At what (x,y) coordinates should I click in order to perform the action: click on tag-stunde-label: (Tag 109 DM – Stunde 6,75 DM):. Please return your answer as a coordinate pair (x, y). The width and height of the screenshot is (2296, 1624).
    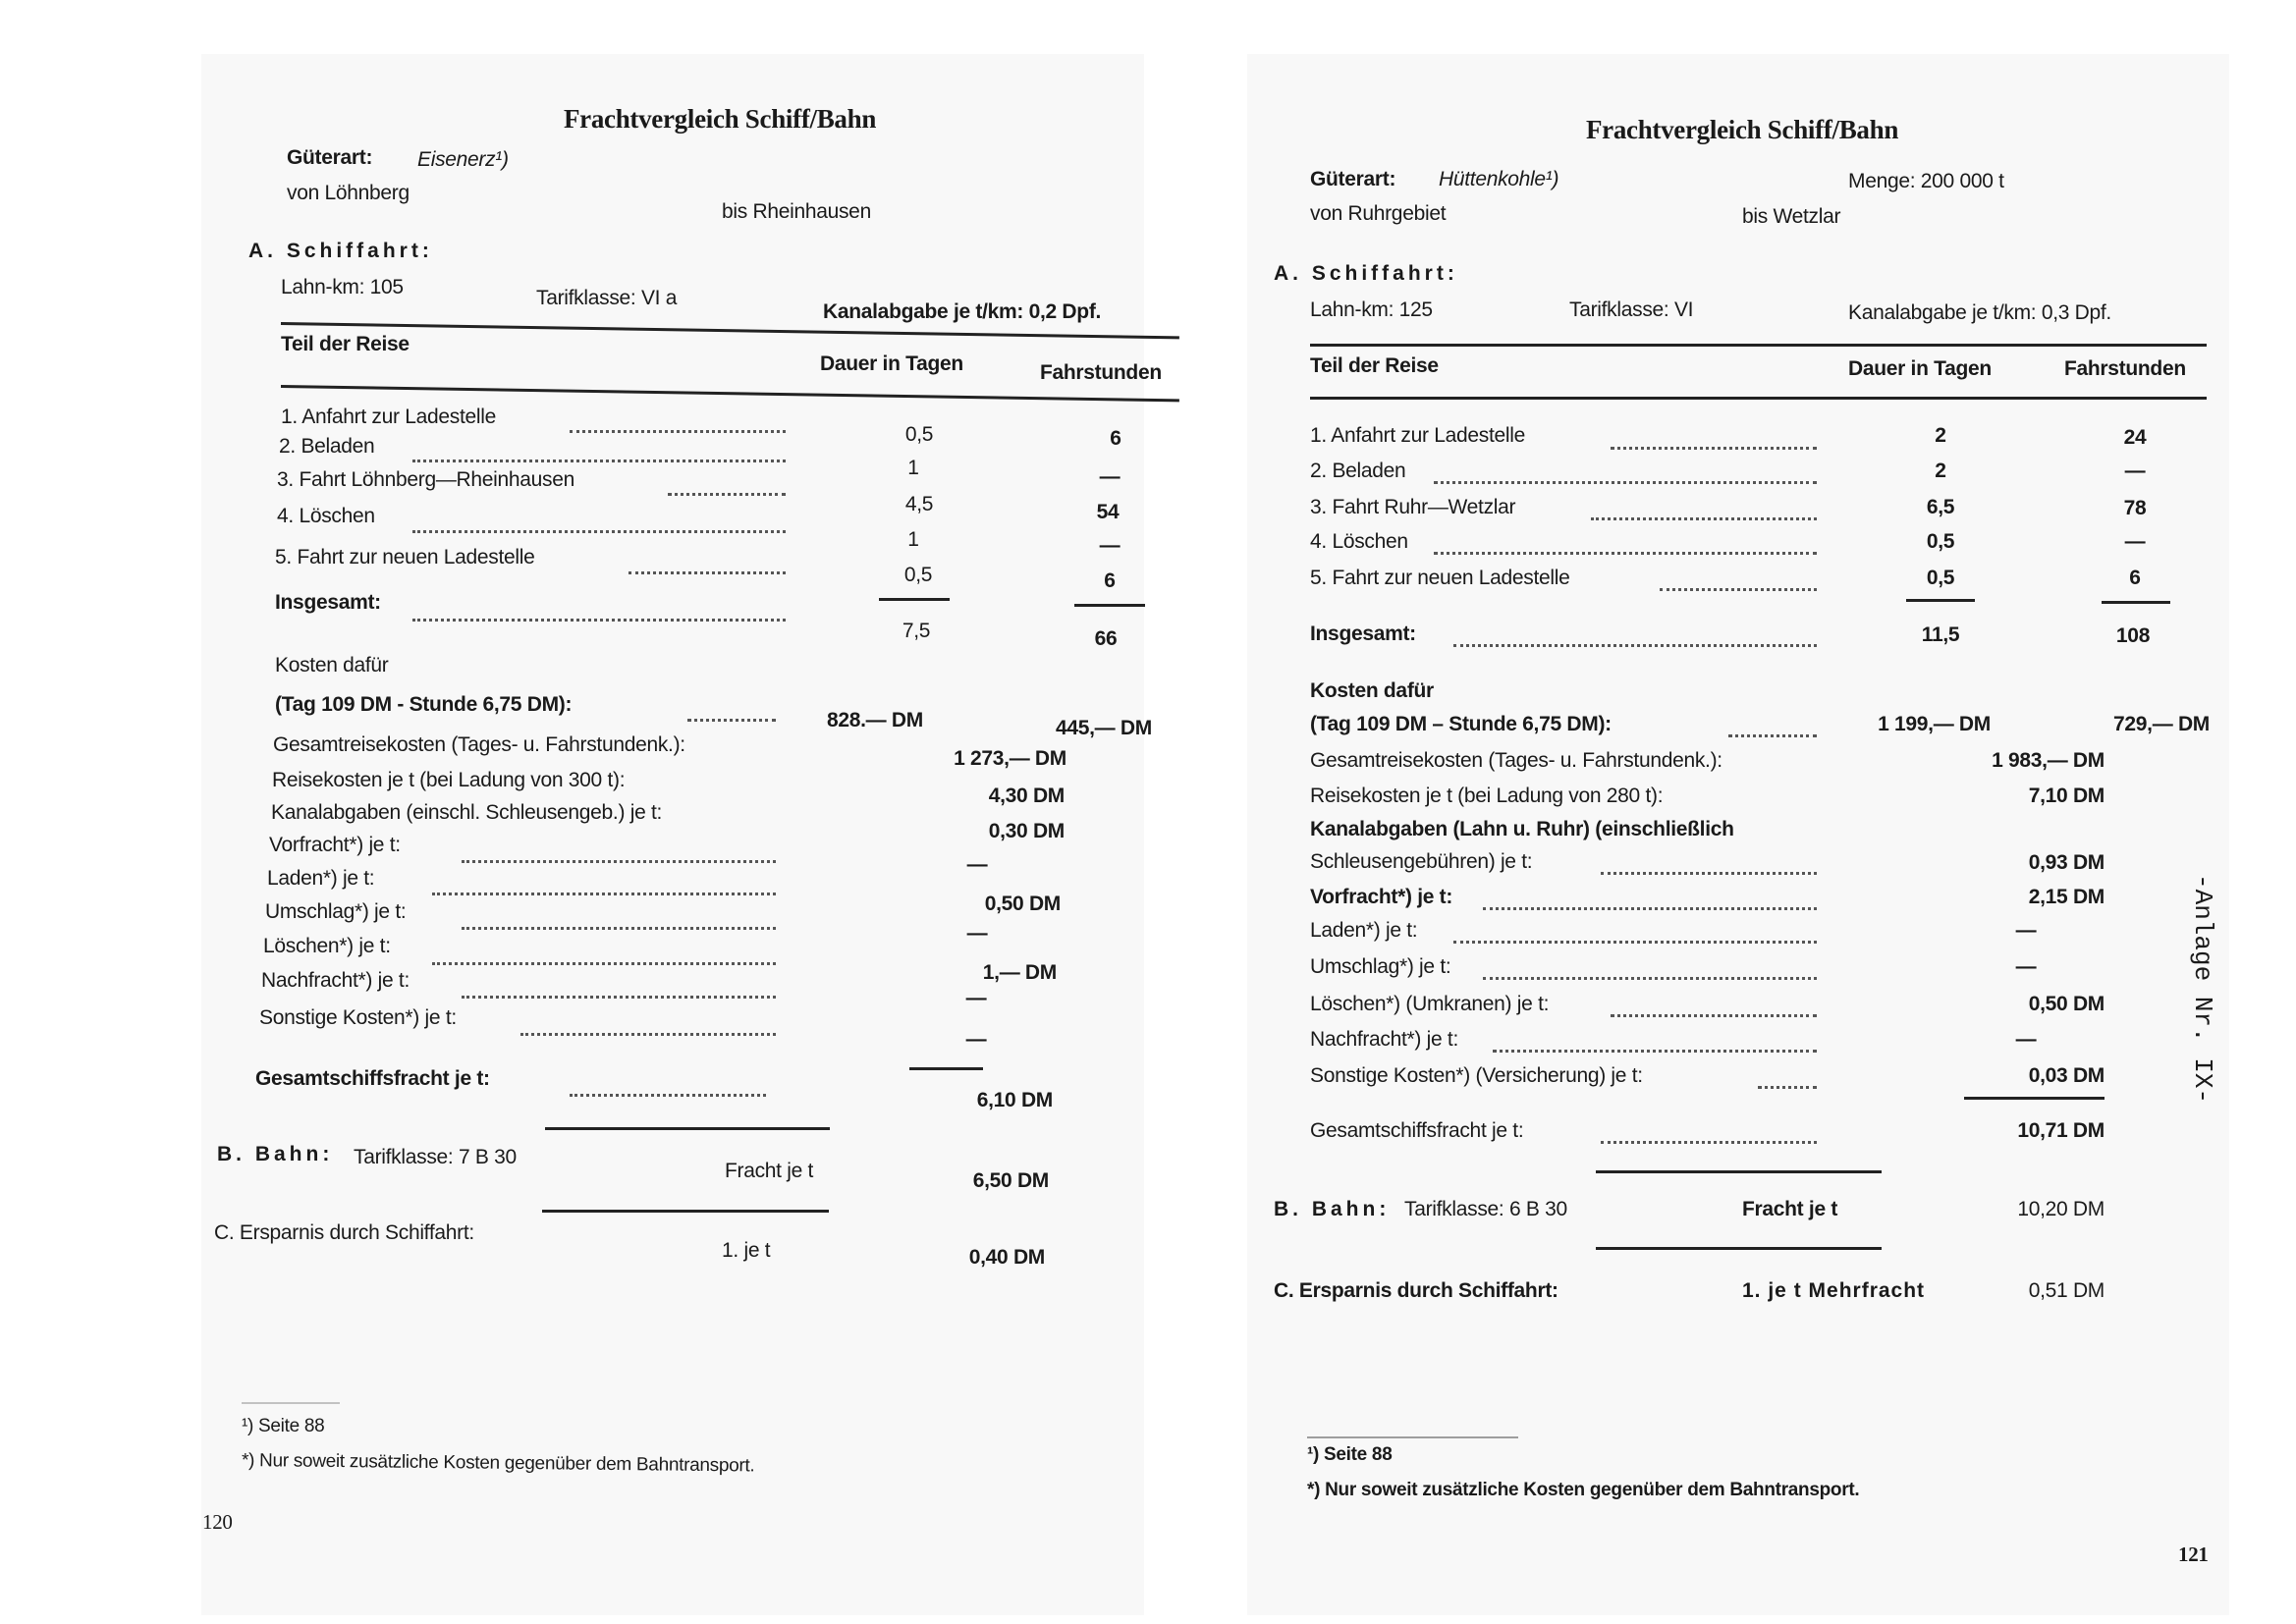
    Looking at the image, I should click on (1461, 724).